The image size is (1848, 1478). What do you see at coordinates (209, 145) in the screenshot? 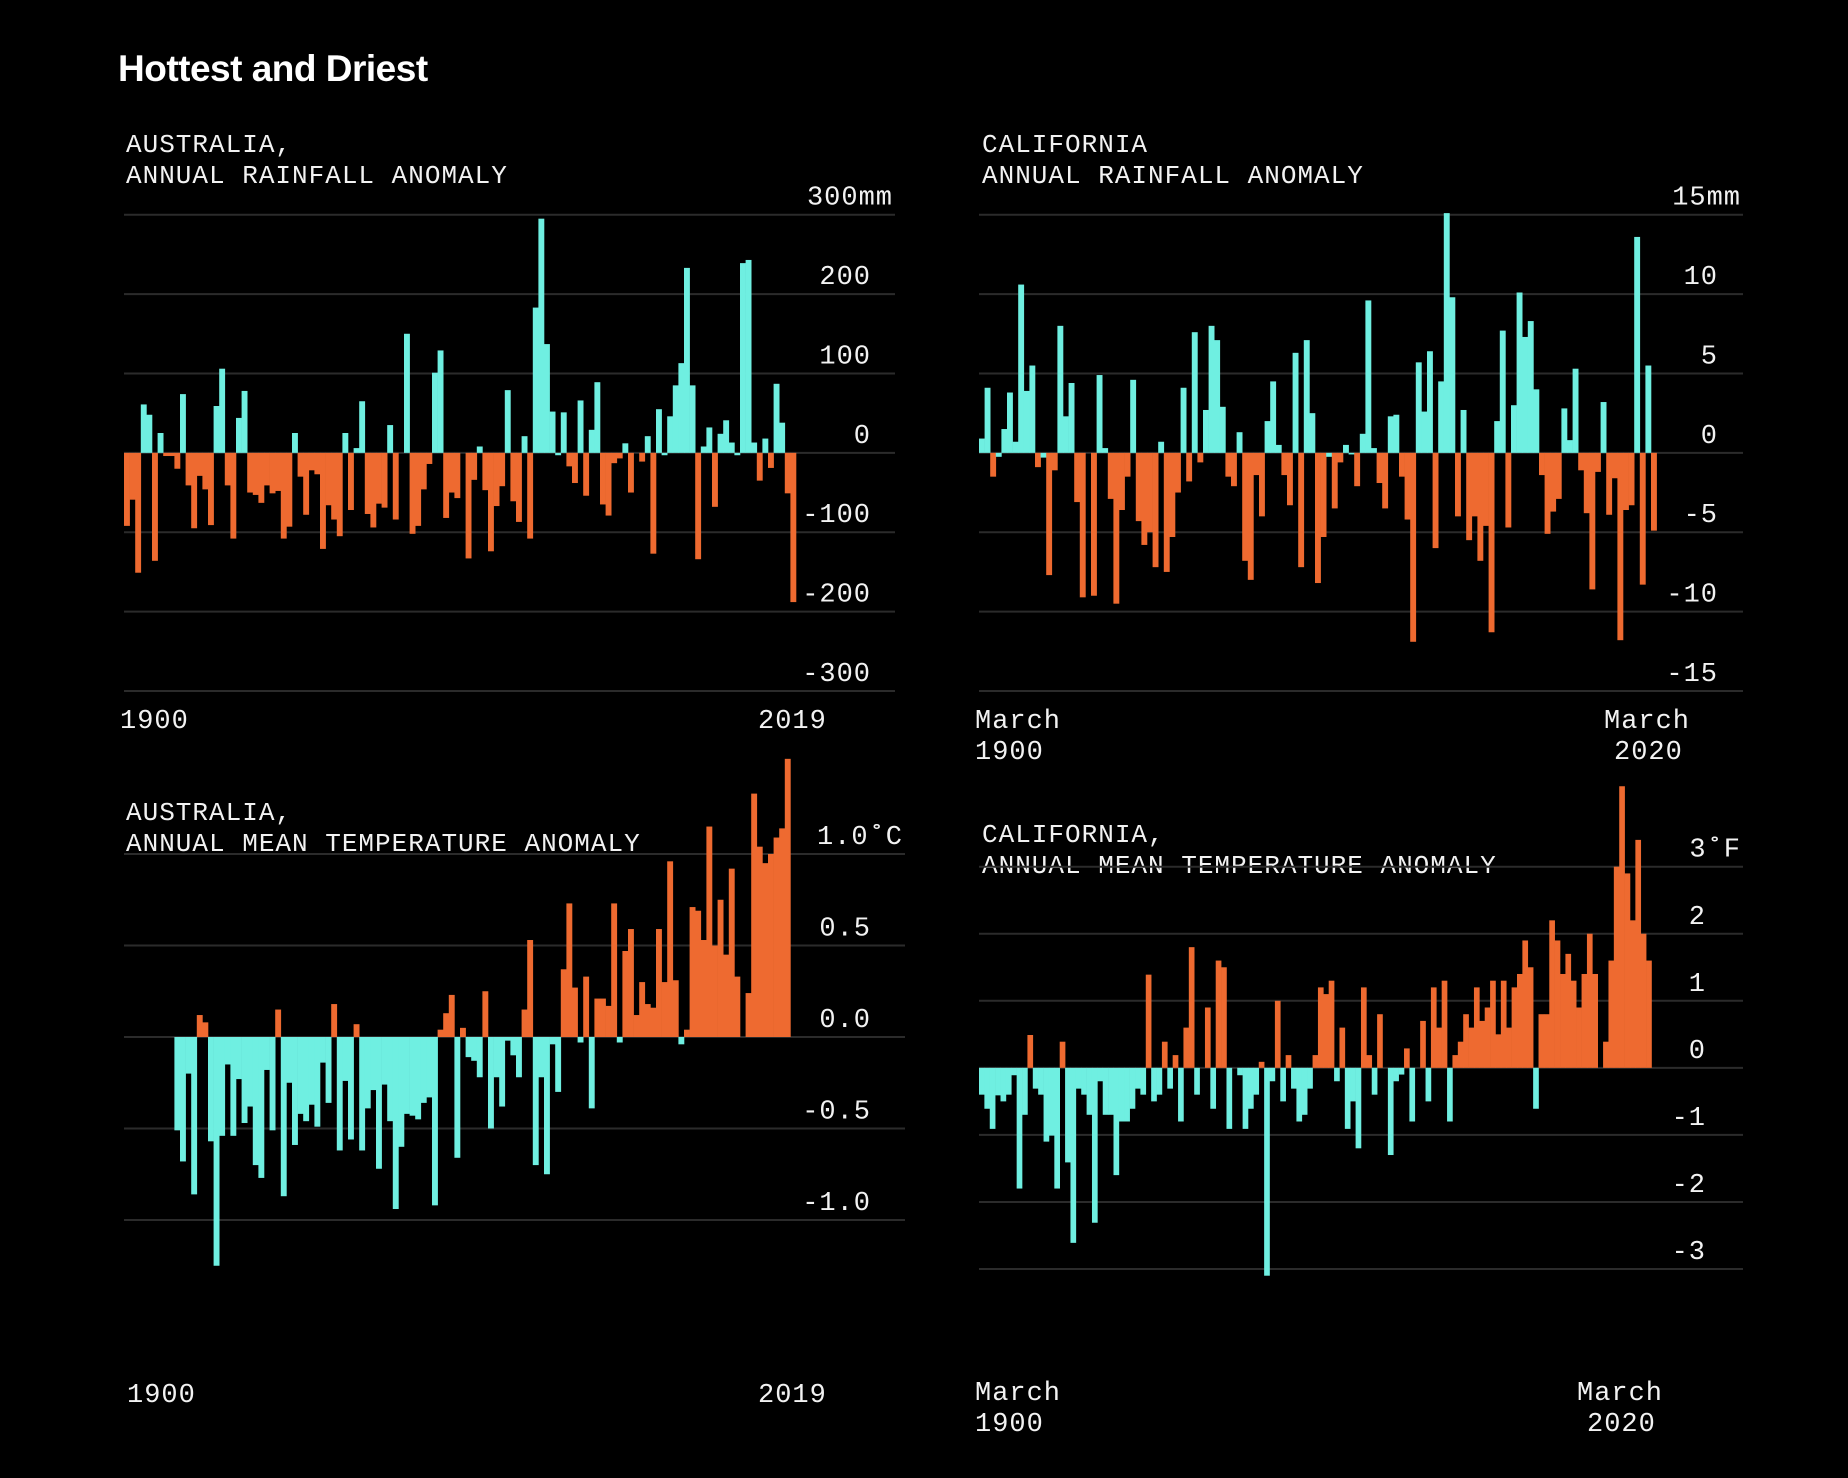
I see `chart-title-line: AUSTRALIA,` at bounding box center [209, 145].